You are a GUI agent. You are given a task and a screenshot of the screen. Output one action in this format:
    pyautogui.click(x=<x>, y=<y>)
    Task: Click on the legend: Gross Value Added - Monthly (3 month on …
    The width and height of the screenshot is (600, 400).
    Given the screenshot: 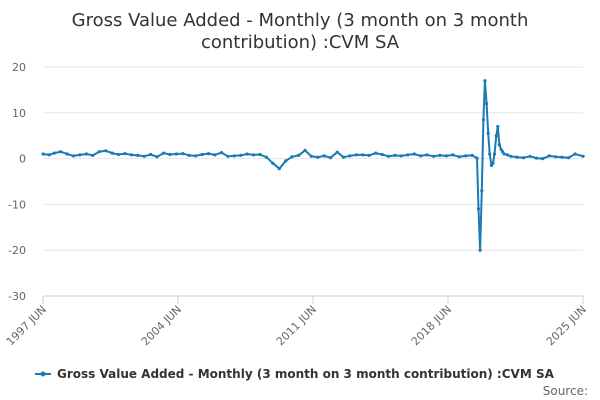 What is the action you would take?
    pyautogui.click(x=295, y=374)
    